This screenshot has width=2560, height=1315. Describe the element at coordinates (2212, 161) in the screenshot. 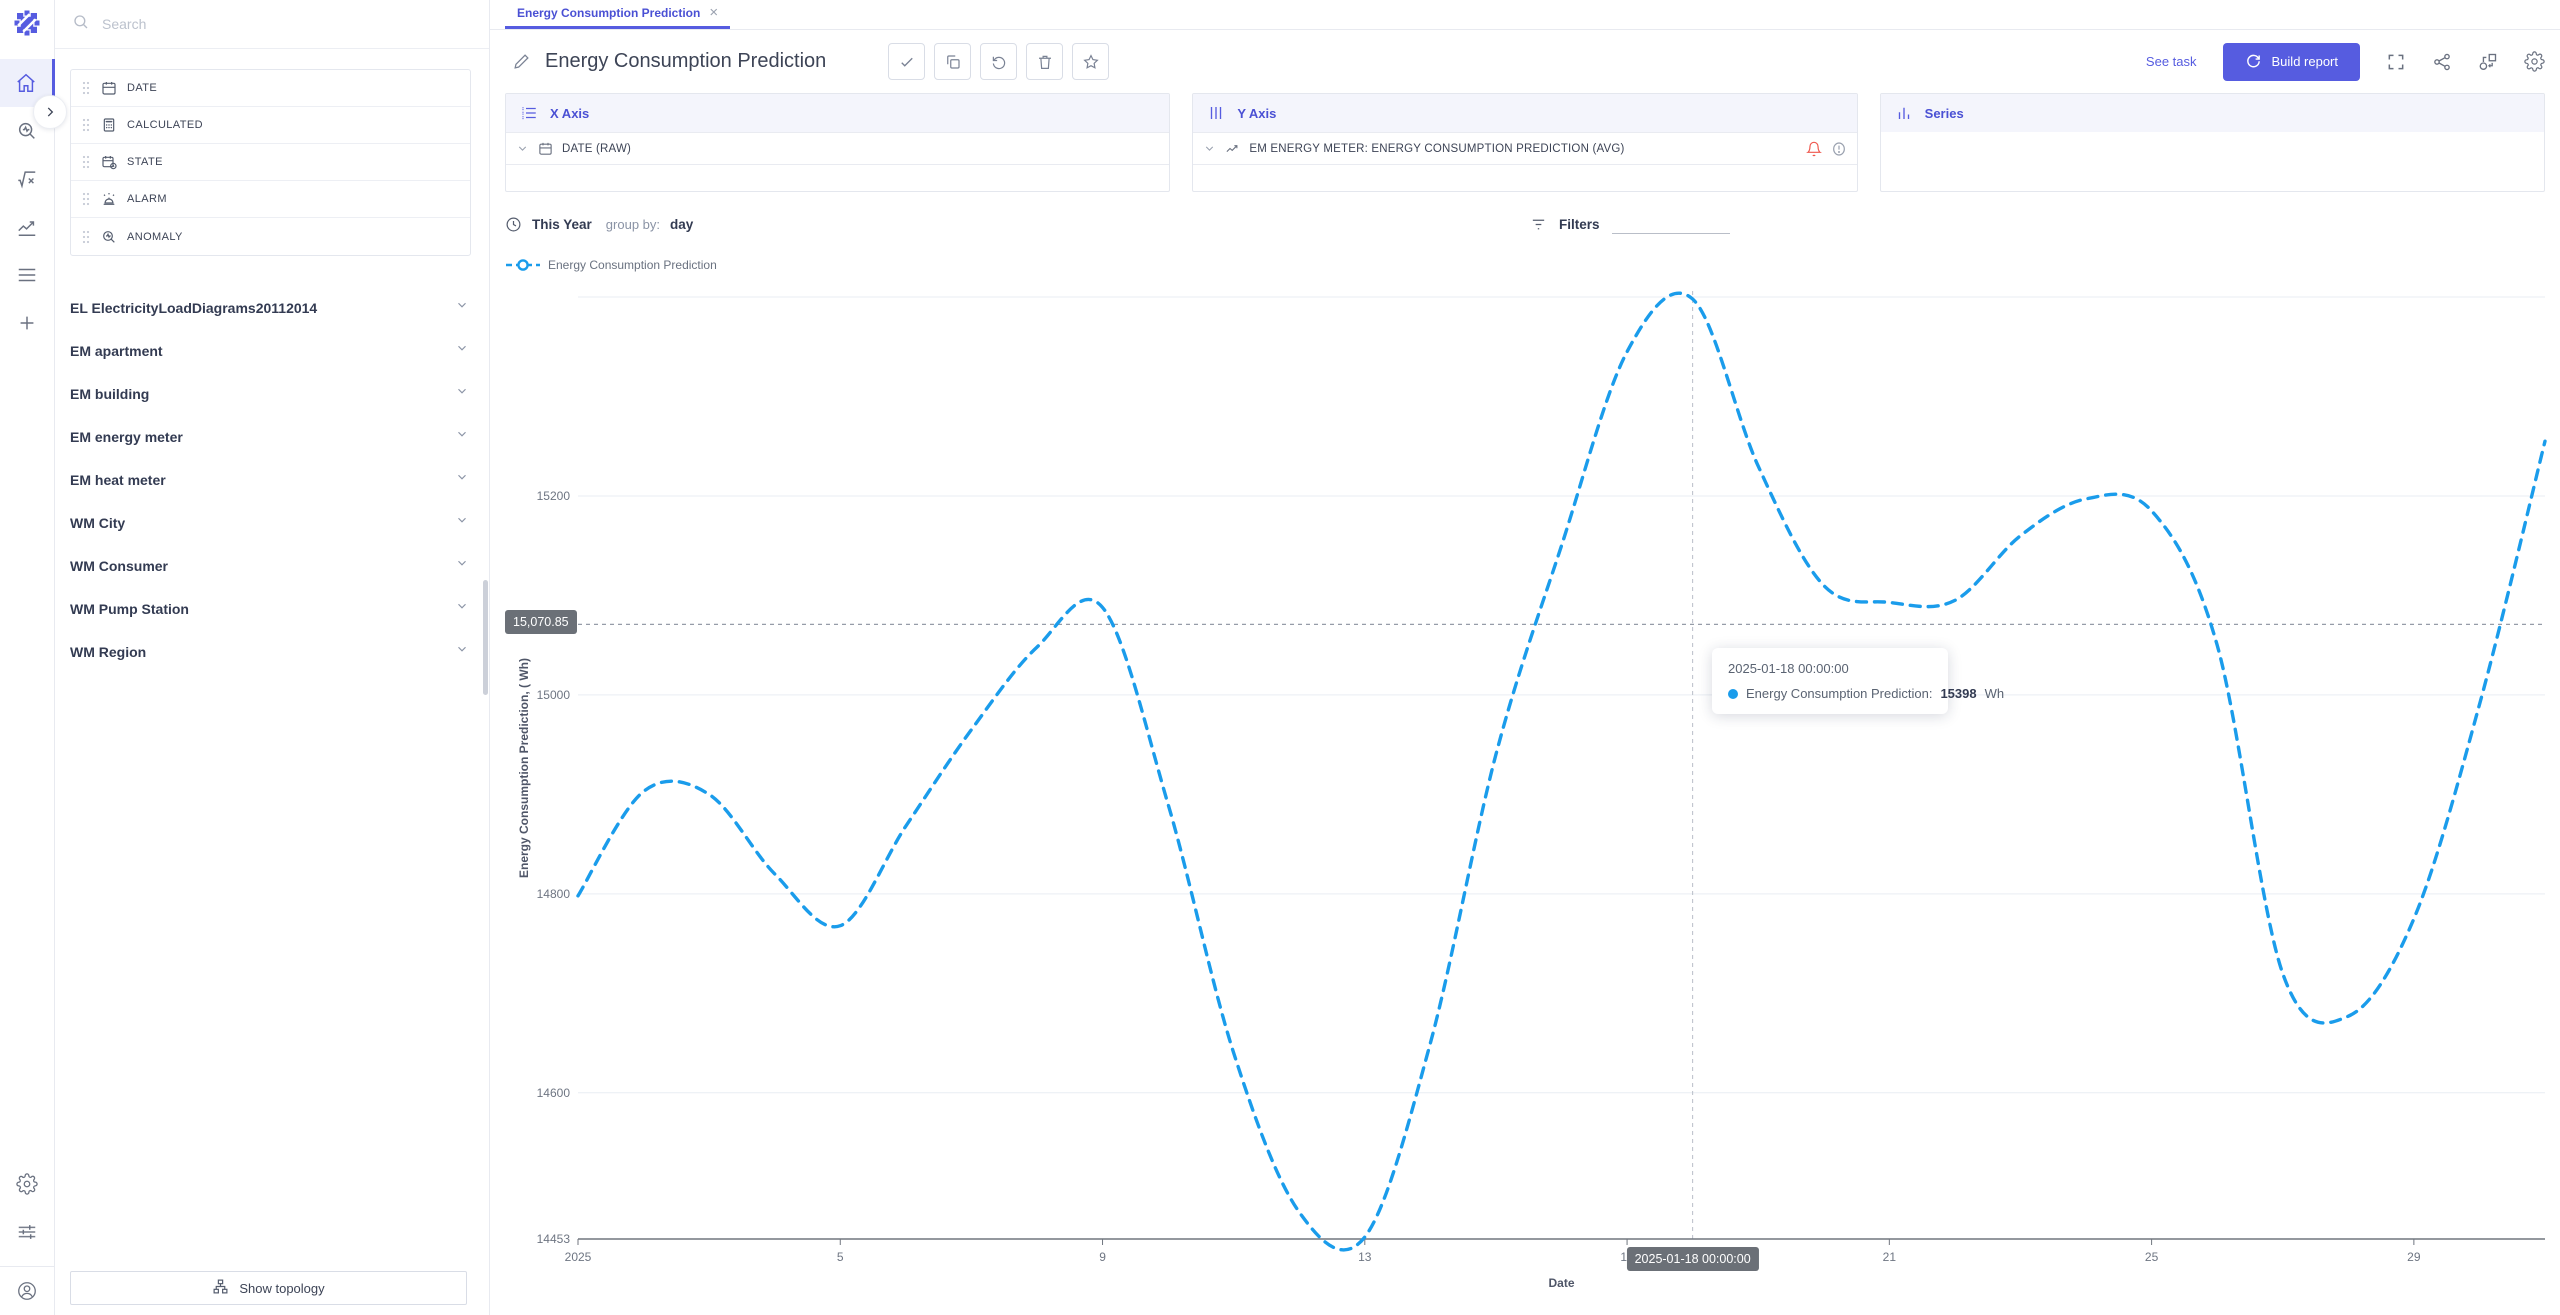

I see `series-dropzone` at that location.